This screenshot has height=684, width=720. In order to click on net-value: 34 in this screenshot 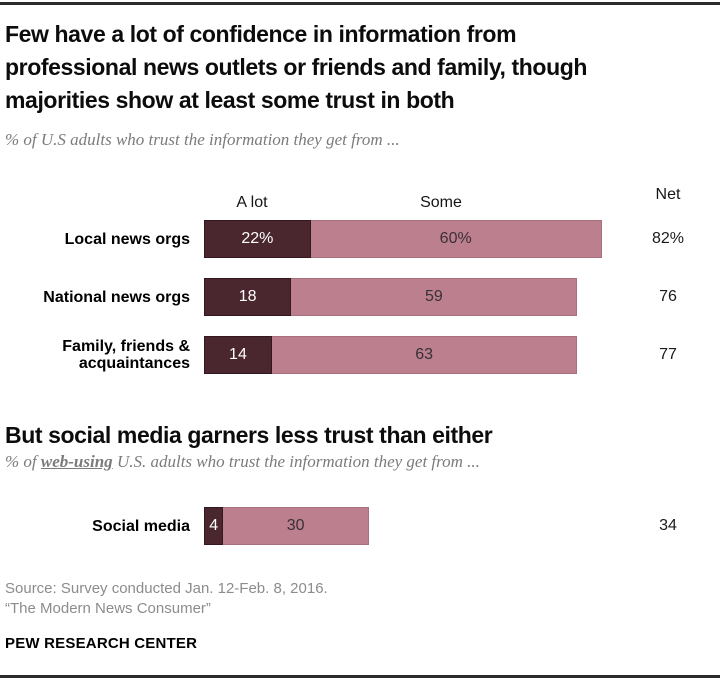, I will do `click(668, 525)`.